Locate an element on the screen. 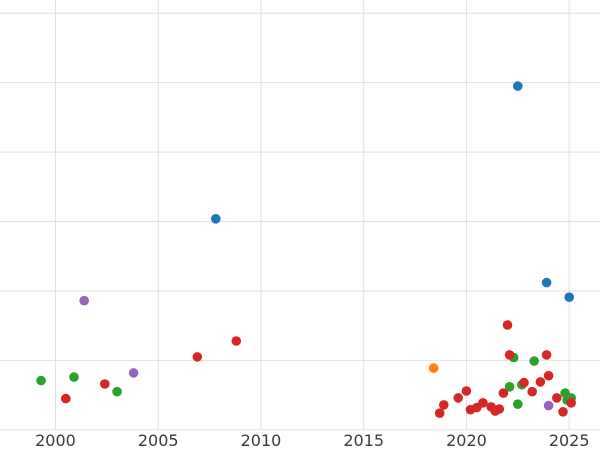  x-tick-label: 2010 is located at coordinates (261, 440).